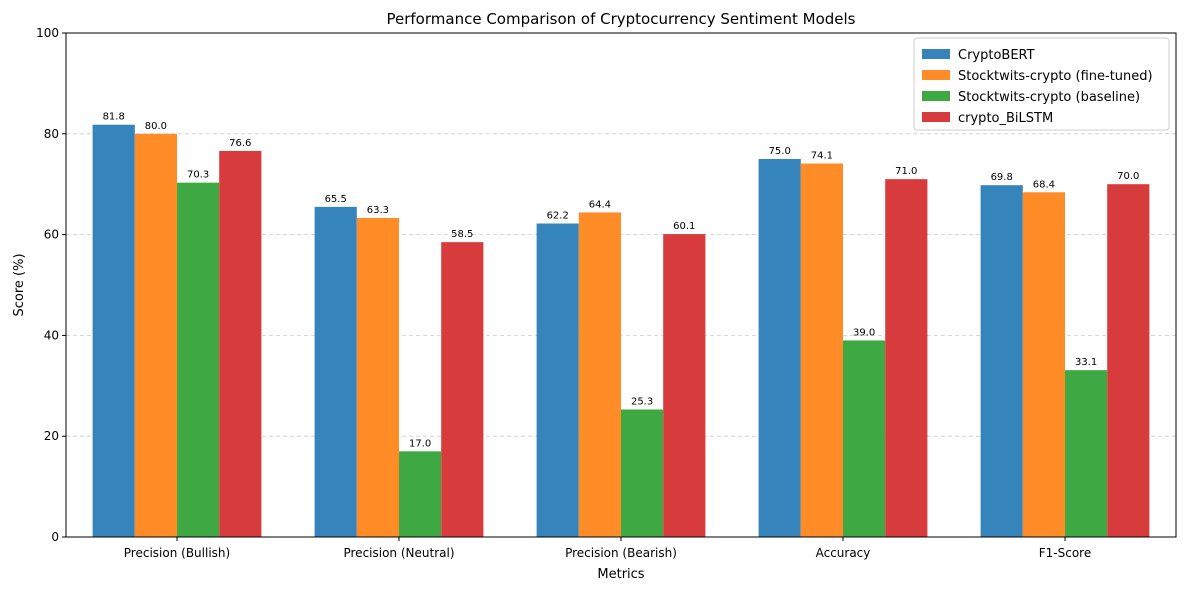  What do you see at coordinates (620, 574) in the screenshot?
I see `x-axis-label: Metrics` at bounding box center [620, 574].